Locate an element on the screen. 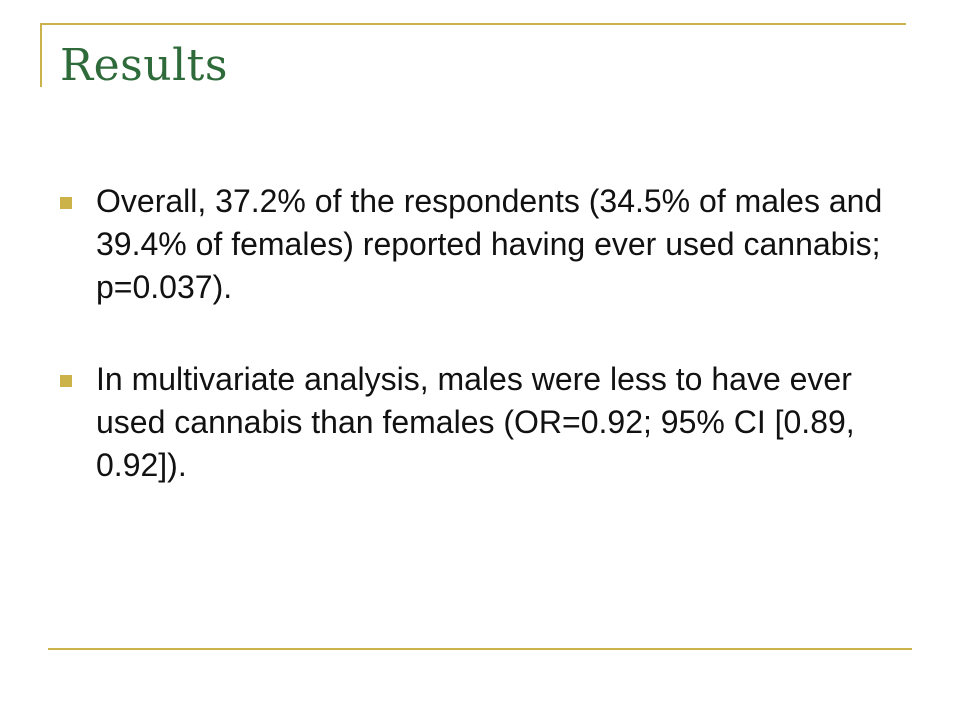 This screenshot has width=960, height=720. left-rule is located at coordinates (41, 55).